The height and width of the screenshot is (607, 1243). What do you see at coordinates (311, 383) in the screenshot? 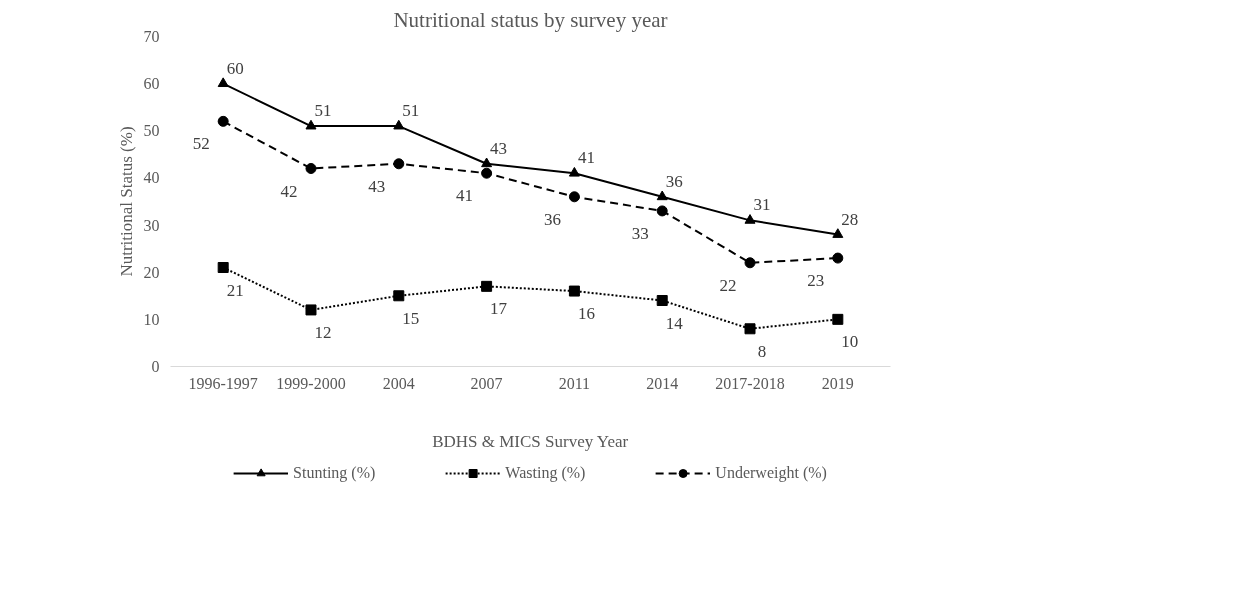
I see `x-tick-label: 1999-2000` at bounding box center [311, 383].